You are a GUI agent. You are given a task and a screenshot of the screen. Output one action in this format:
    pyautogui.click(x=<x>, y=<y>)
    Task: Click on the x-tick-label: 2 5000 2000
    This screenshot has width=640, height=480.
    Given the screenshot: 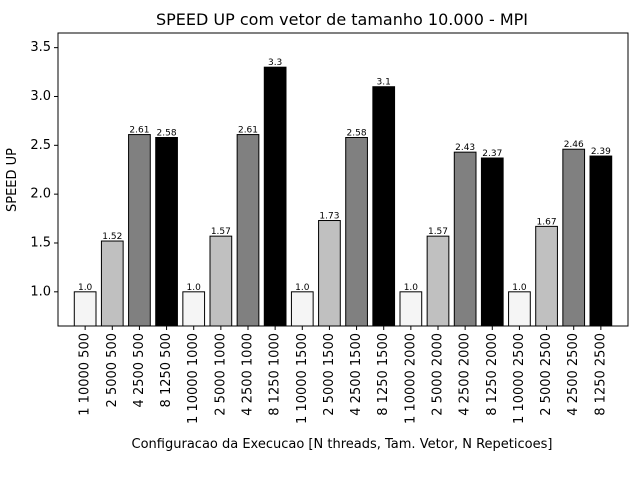 What is the action you would take?
    pyautogui.click(x=438, y=374)
    